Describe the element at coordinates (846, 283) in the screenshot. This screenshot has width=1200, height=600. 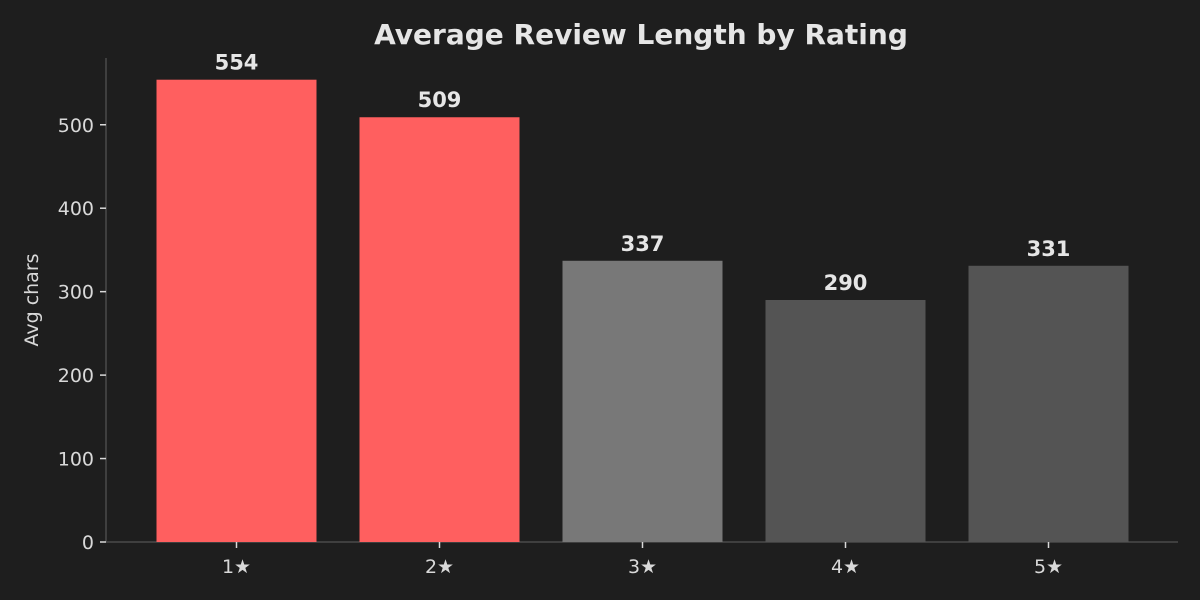
I see `data-label: 290` at that location.